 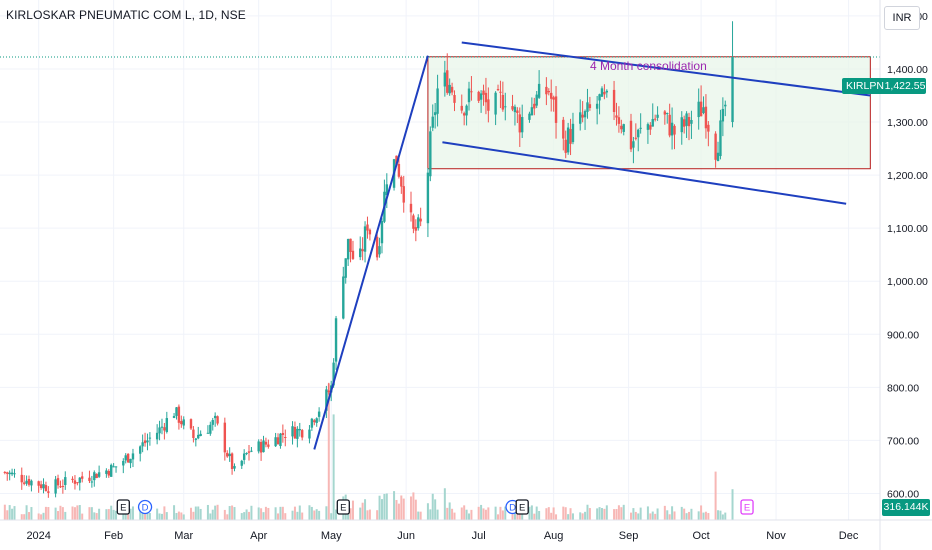 What do you see at coordinates (903, 494) in the screenshot?
I see `y-tick-label: 600.00` at bounding box center [903, 494].